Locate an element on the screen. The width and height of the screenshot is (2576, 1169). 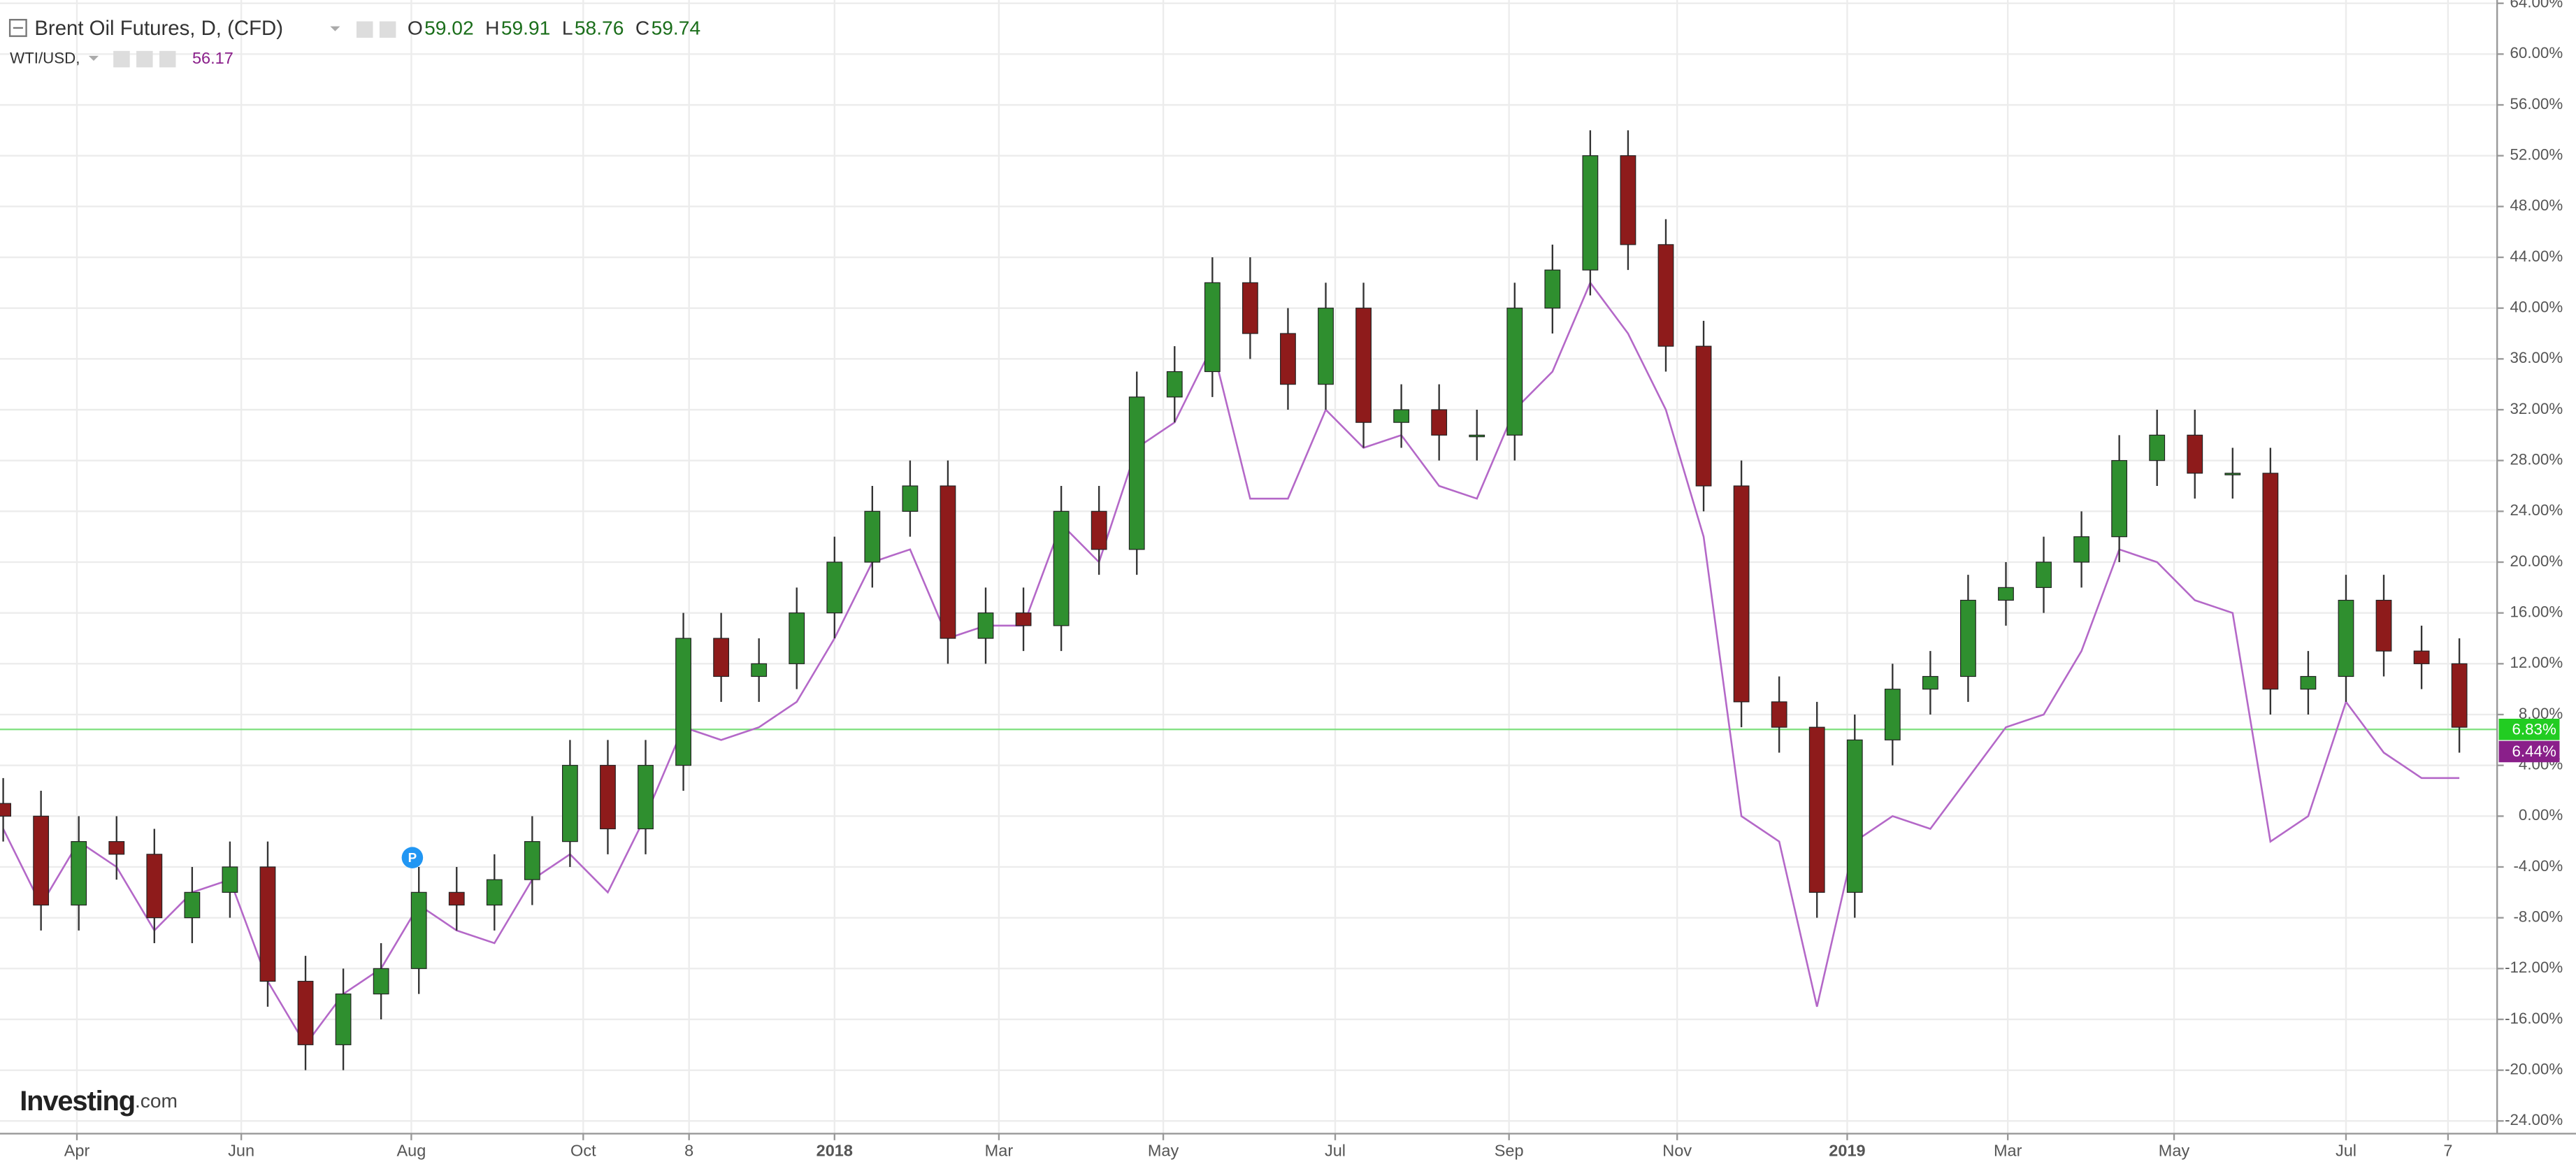
x-tick-label: 2018 is located at coordinates (834, 1151).